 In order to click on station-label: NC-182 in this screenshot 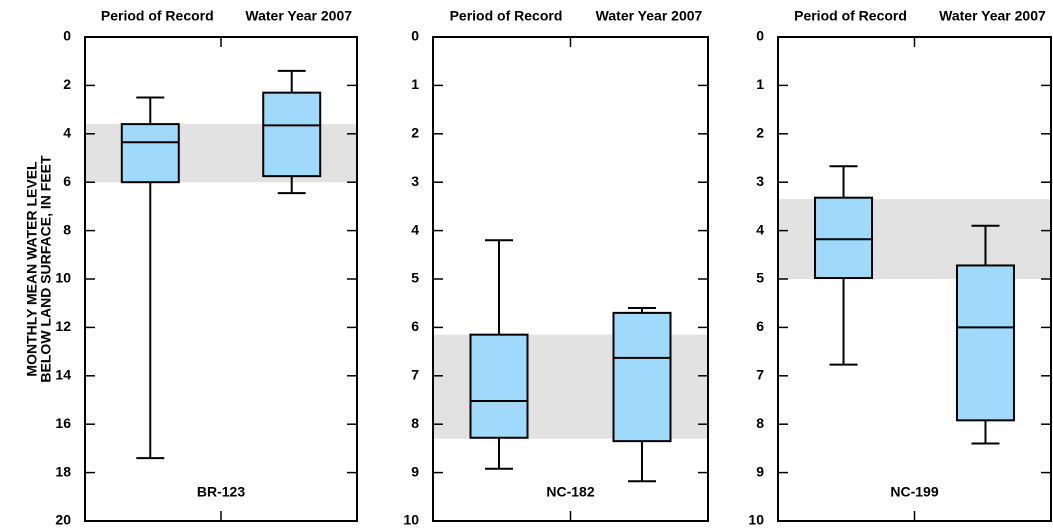, I will do `click(570, 492)`.